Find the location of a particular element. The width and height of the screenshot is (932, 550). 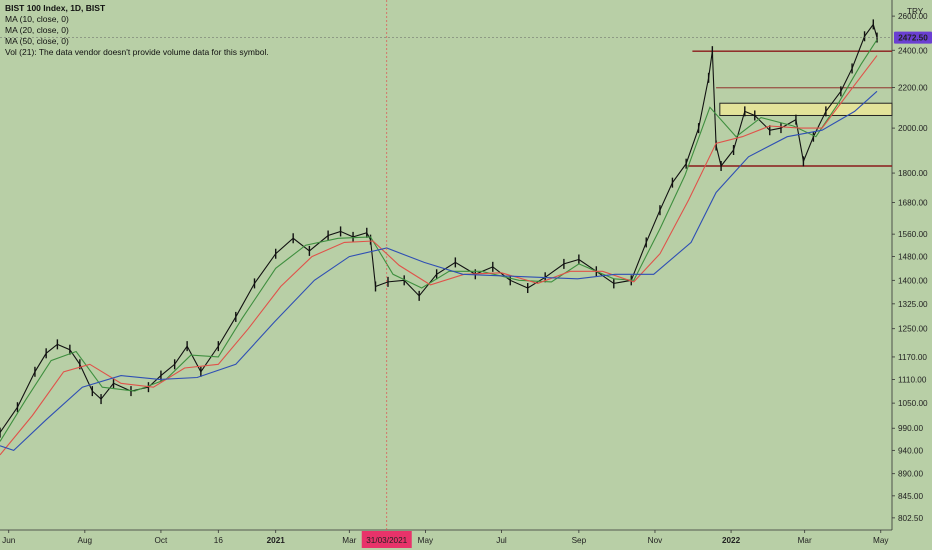

y-tick-label: 990.00 is located at coordinates (910, 428).